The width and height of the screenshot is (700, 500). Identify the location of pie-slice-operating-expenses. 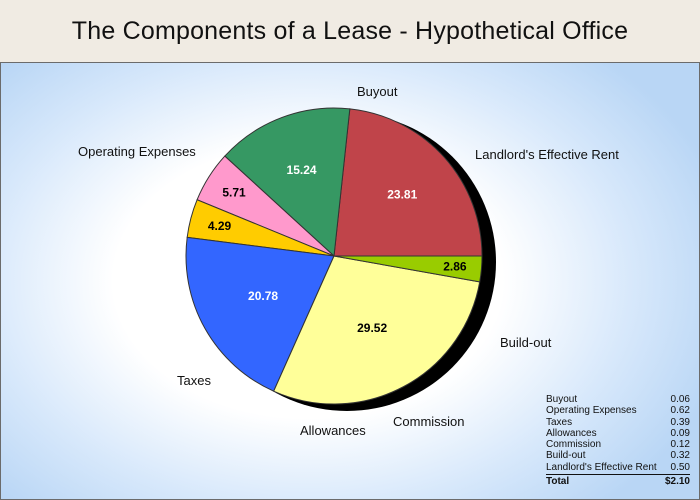
(377, 330).